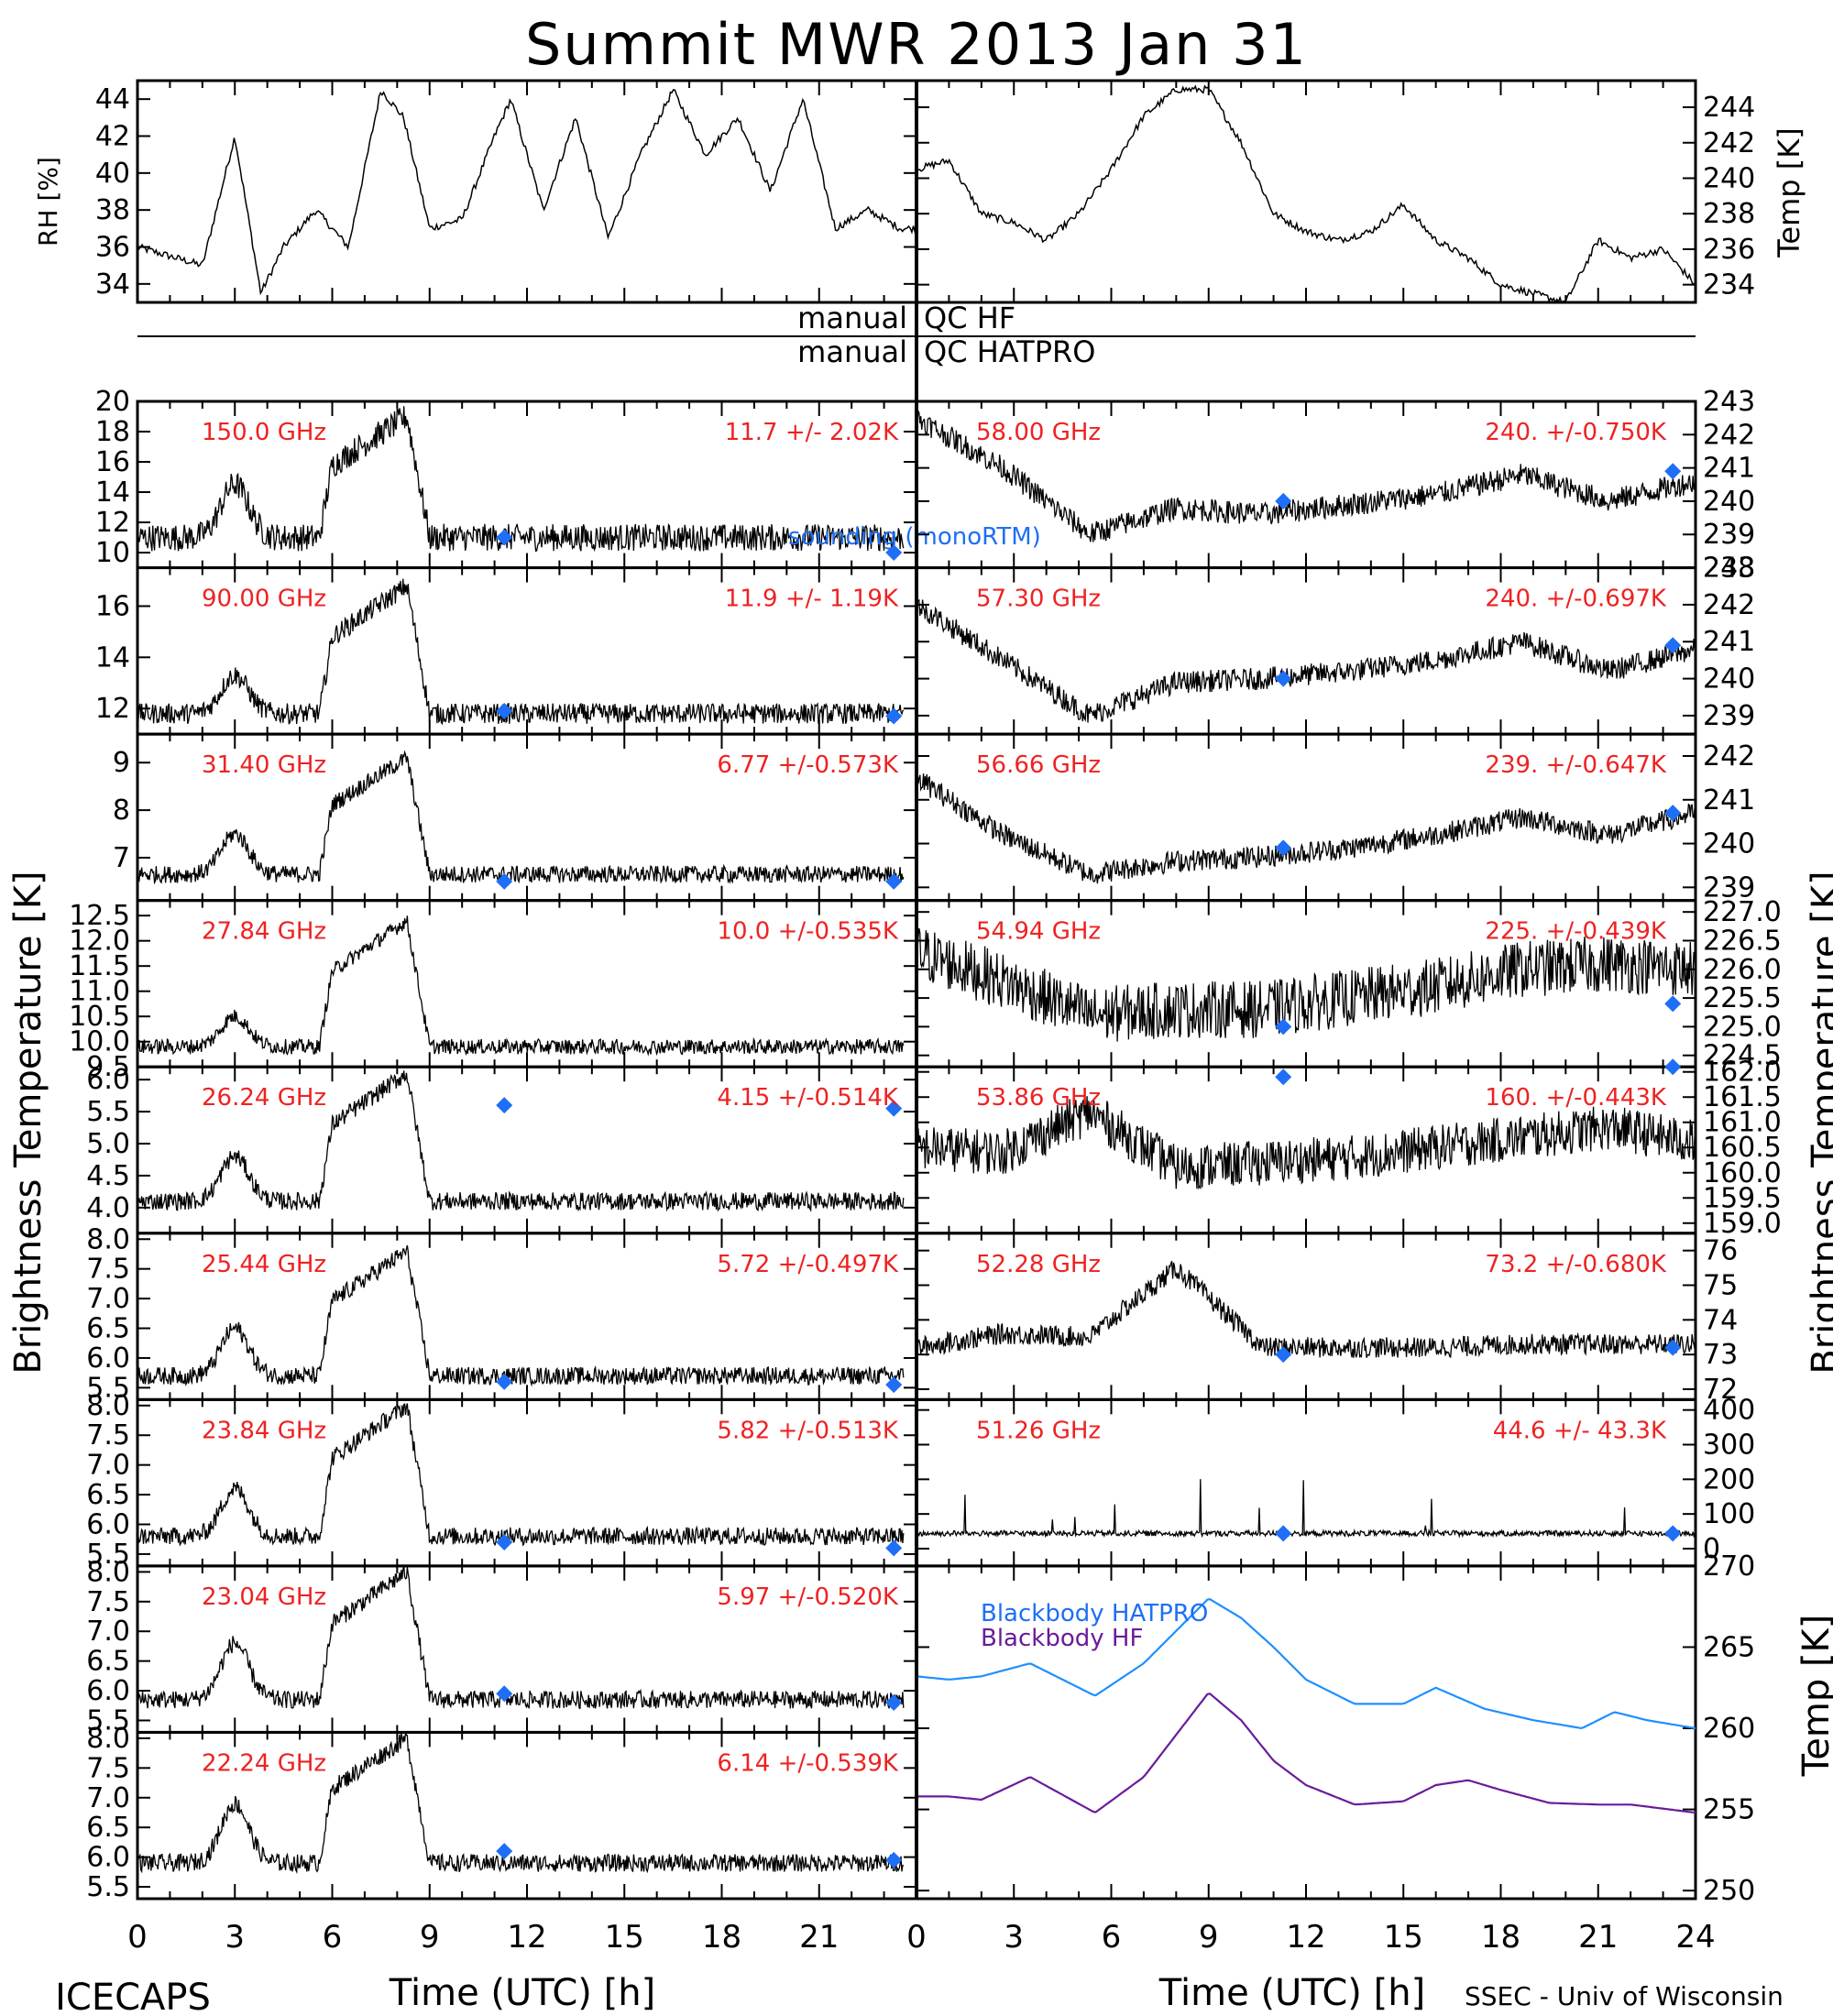  Describe the element at coordinates (1014, 1937) in the screenshot. I see `xtick-label-right: 3` at that location.